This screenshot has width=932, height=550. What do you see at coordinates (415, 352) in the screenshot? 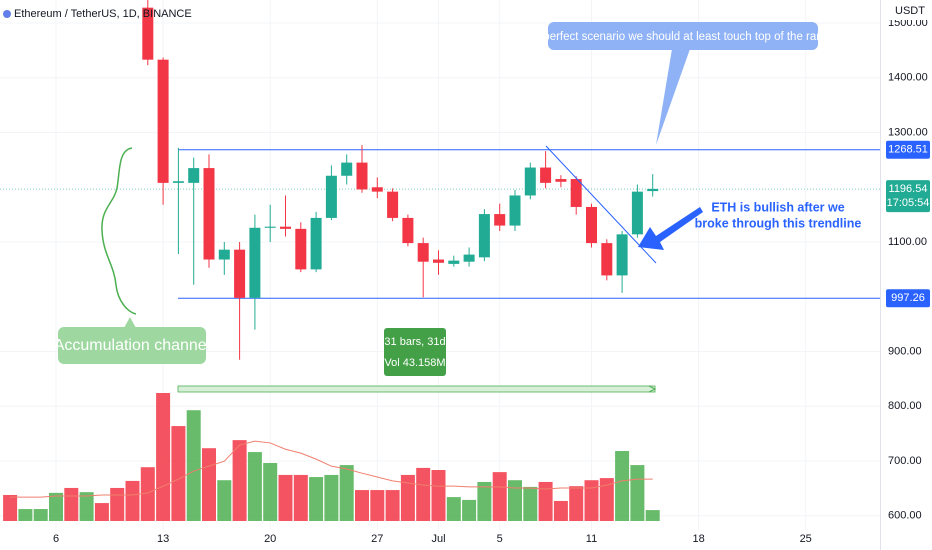
I see `range-box` at bounding box center [415, 352].